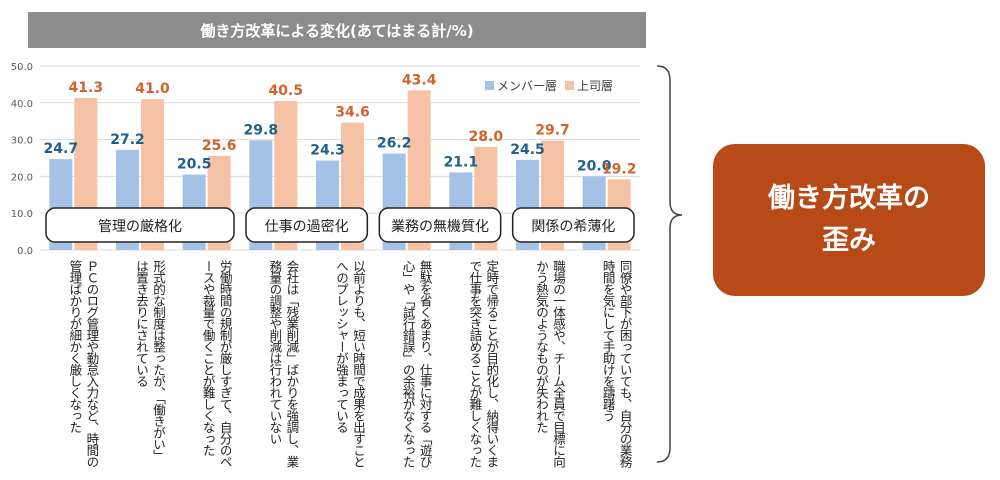 The height and width of the screenshot is (480, 1000). Describe the element at coordinates (419, 80) in the screenshot. I see `data-label: 43.4` at that location.